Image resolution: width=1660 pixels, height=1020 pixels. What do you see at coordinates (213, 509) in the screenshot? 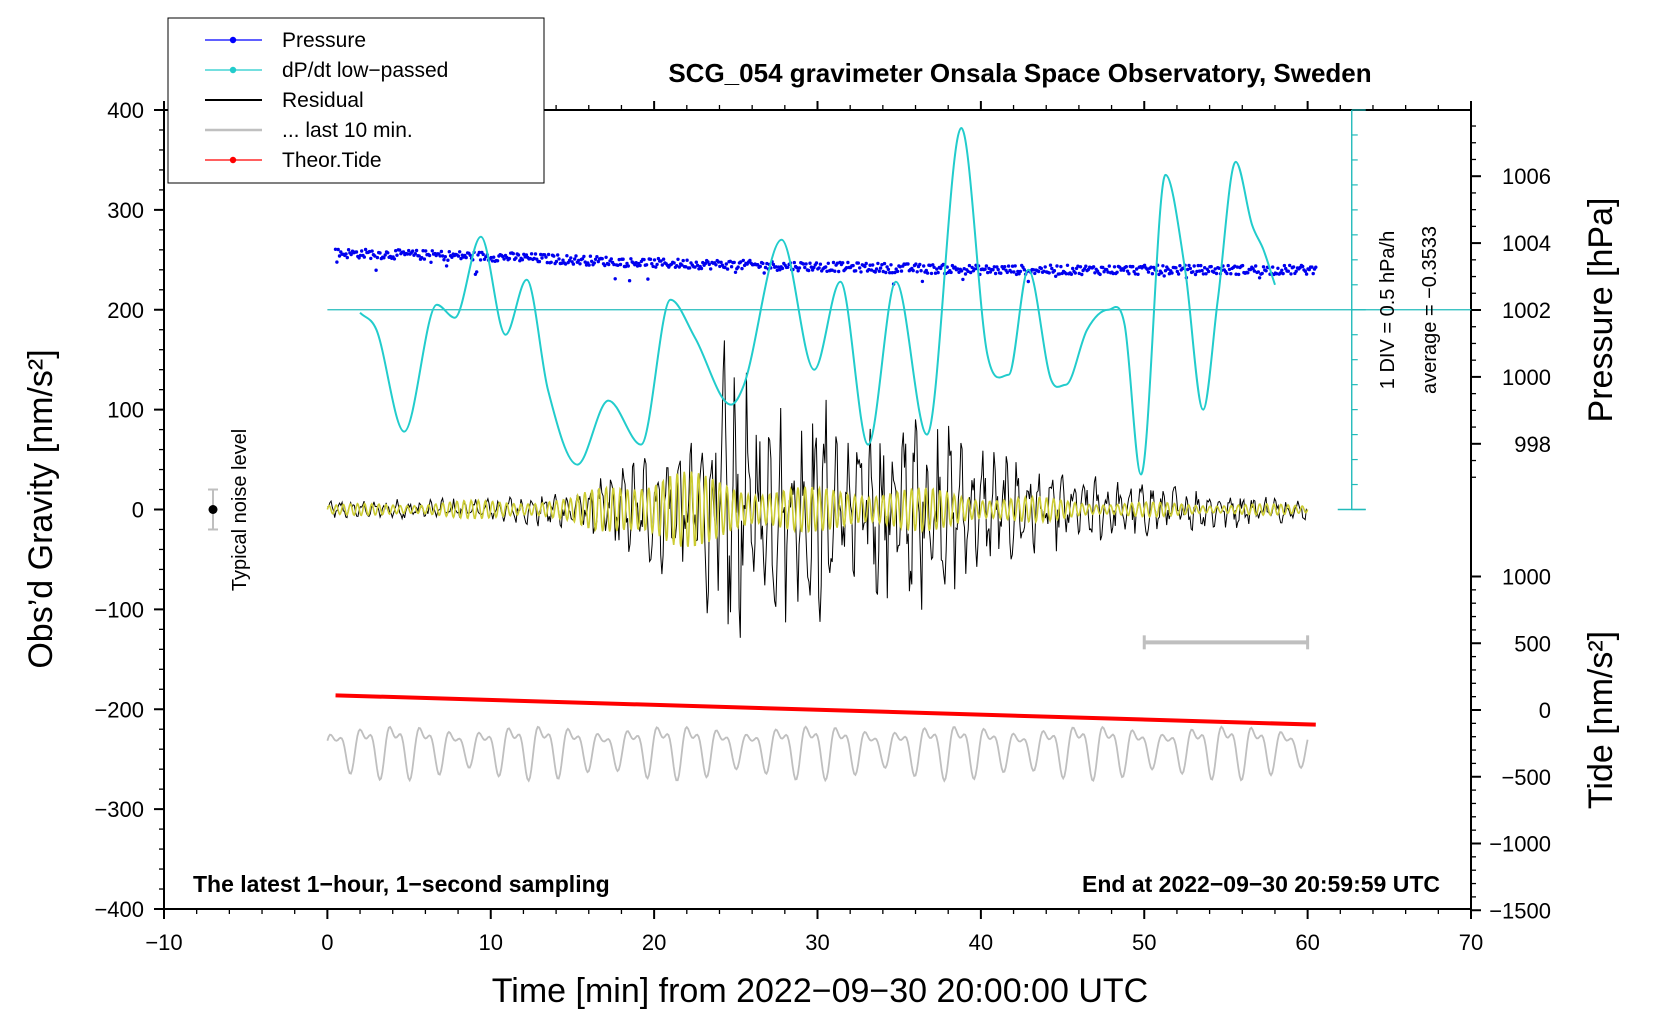
I see `noise-level-dot` at bounding box center [213, 509].